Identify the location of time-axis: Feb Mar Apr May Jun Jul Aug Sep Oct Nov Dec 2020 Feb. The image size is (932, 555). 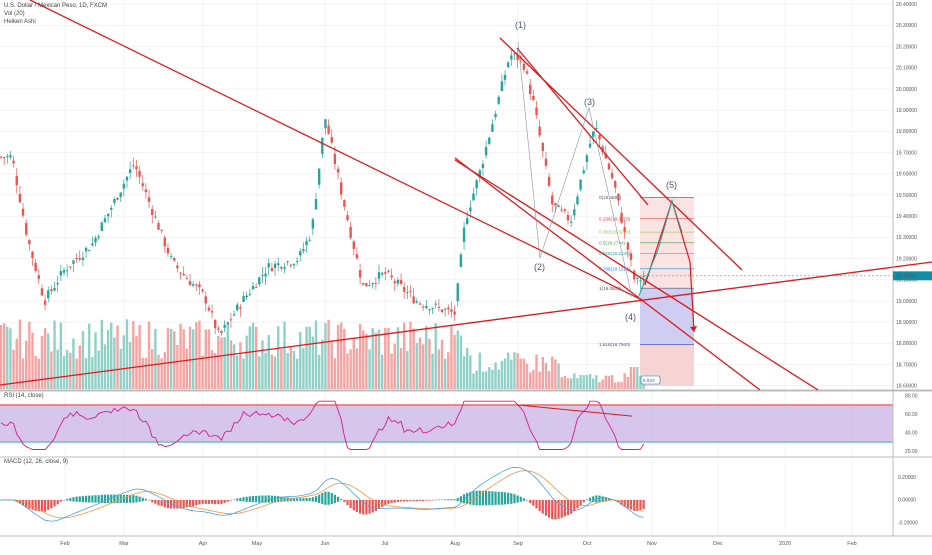
(458, 544).